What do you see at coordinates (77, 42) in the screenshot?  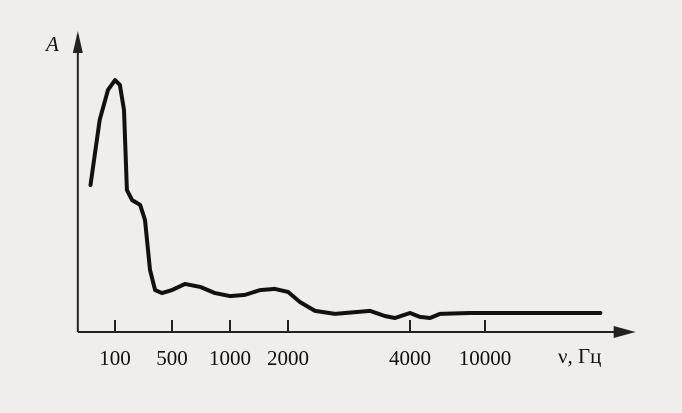 I see `y-axis-arrow` at bounding box center [77, 42].